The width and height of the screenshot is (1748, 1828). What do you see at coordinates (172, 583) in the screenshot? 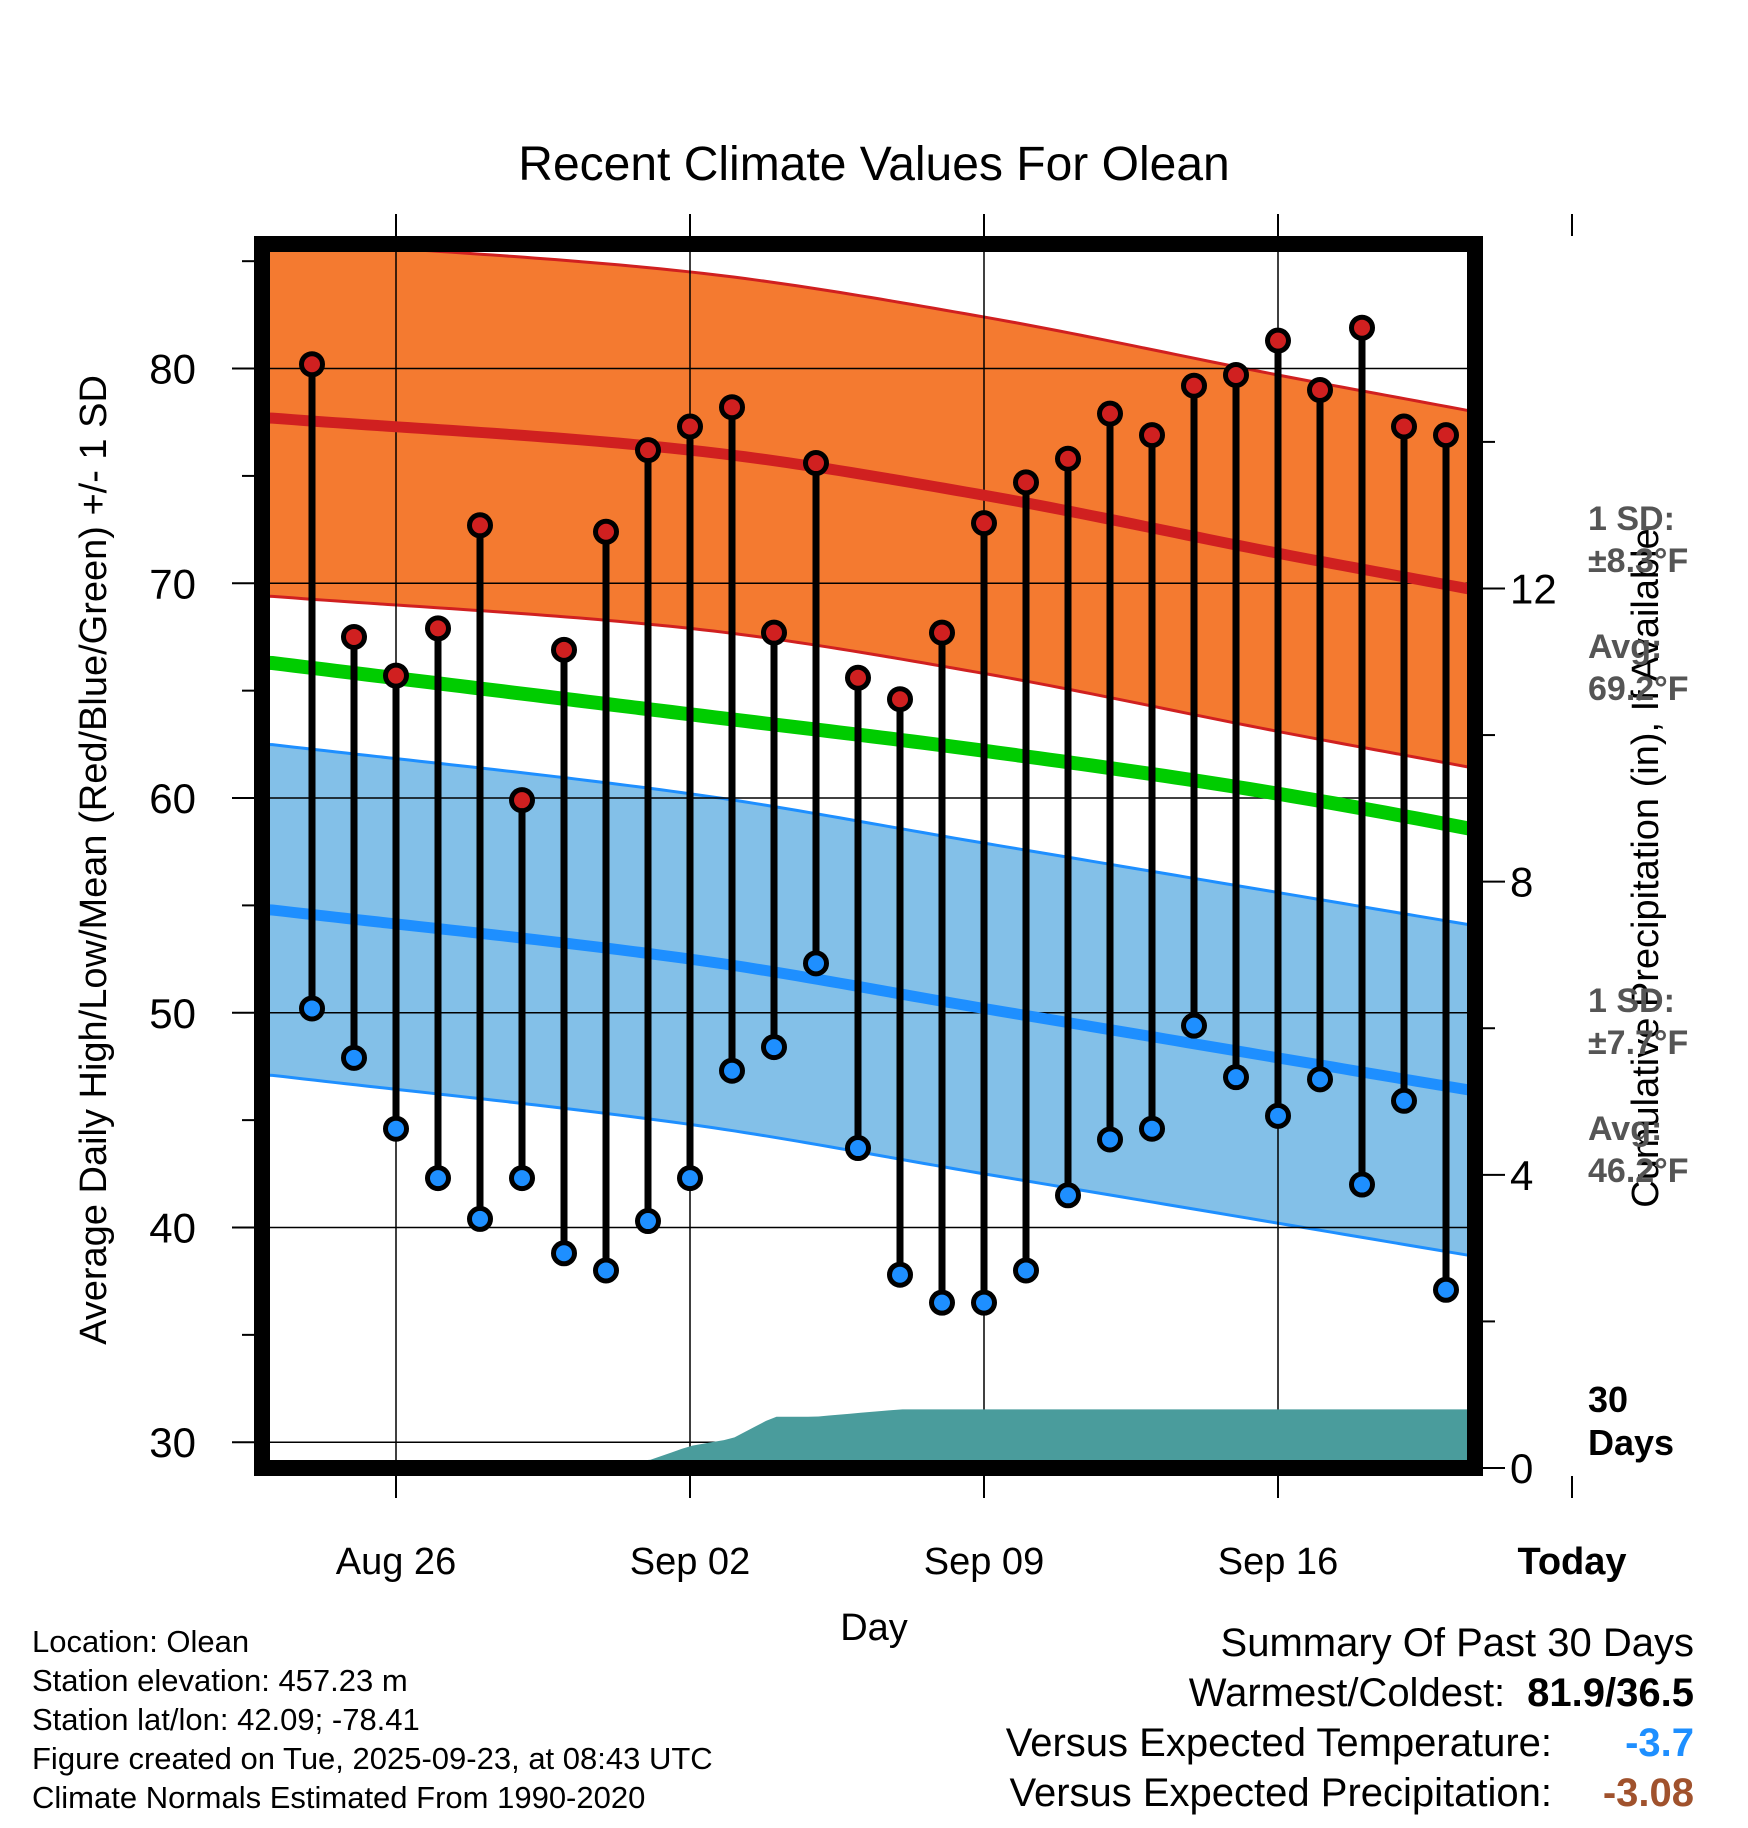
I see `y-tick-label: 70` at bounding box center [172, 583].